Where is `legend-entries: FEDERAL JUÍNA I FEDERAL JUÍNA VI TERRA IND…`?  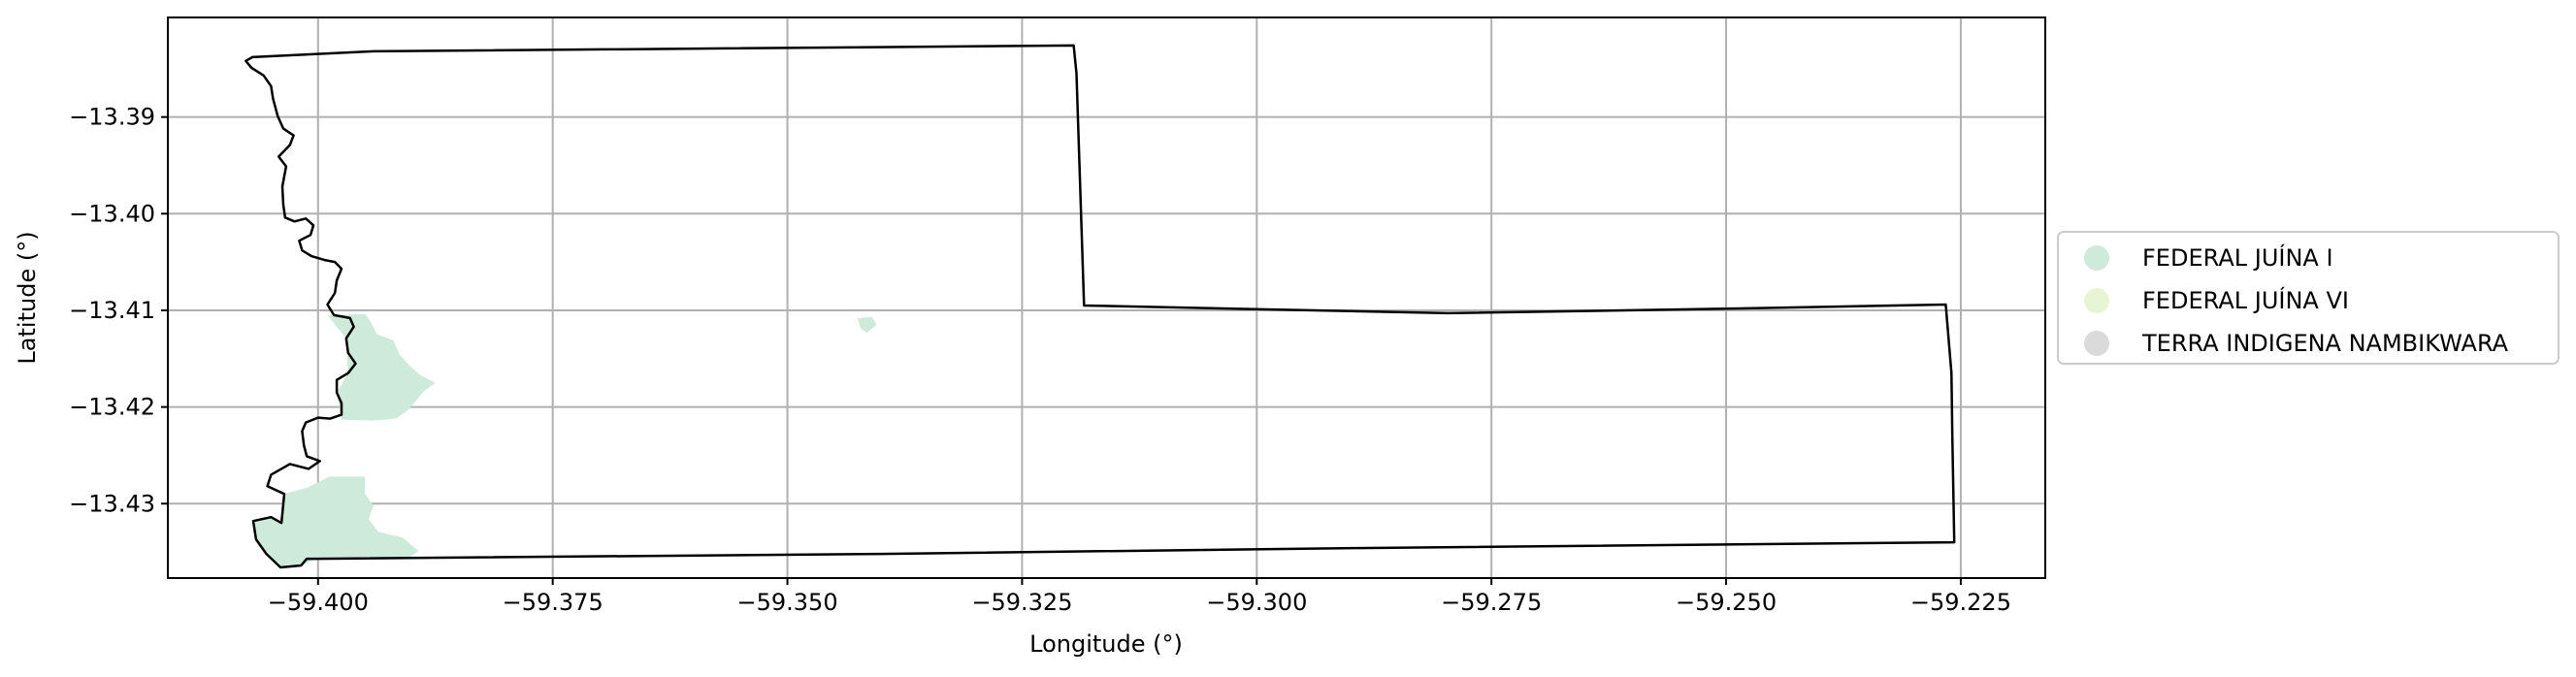 legend-entries: FEDERAL JUÍNA I FEDERAL JUÍNA VI TERRA IND… is located at coordinates (2296, 300).